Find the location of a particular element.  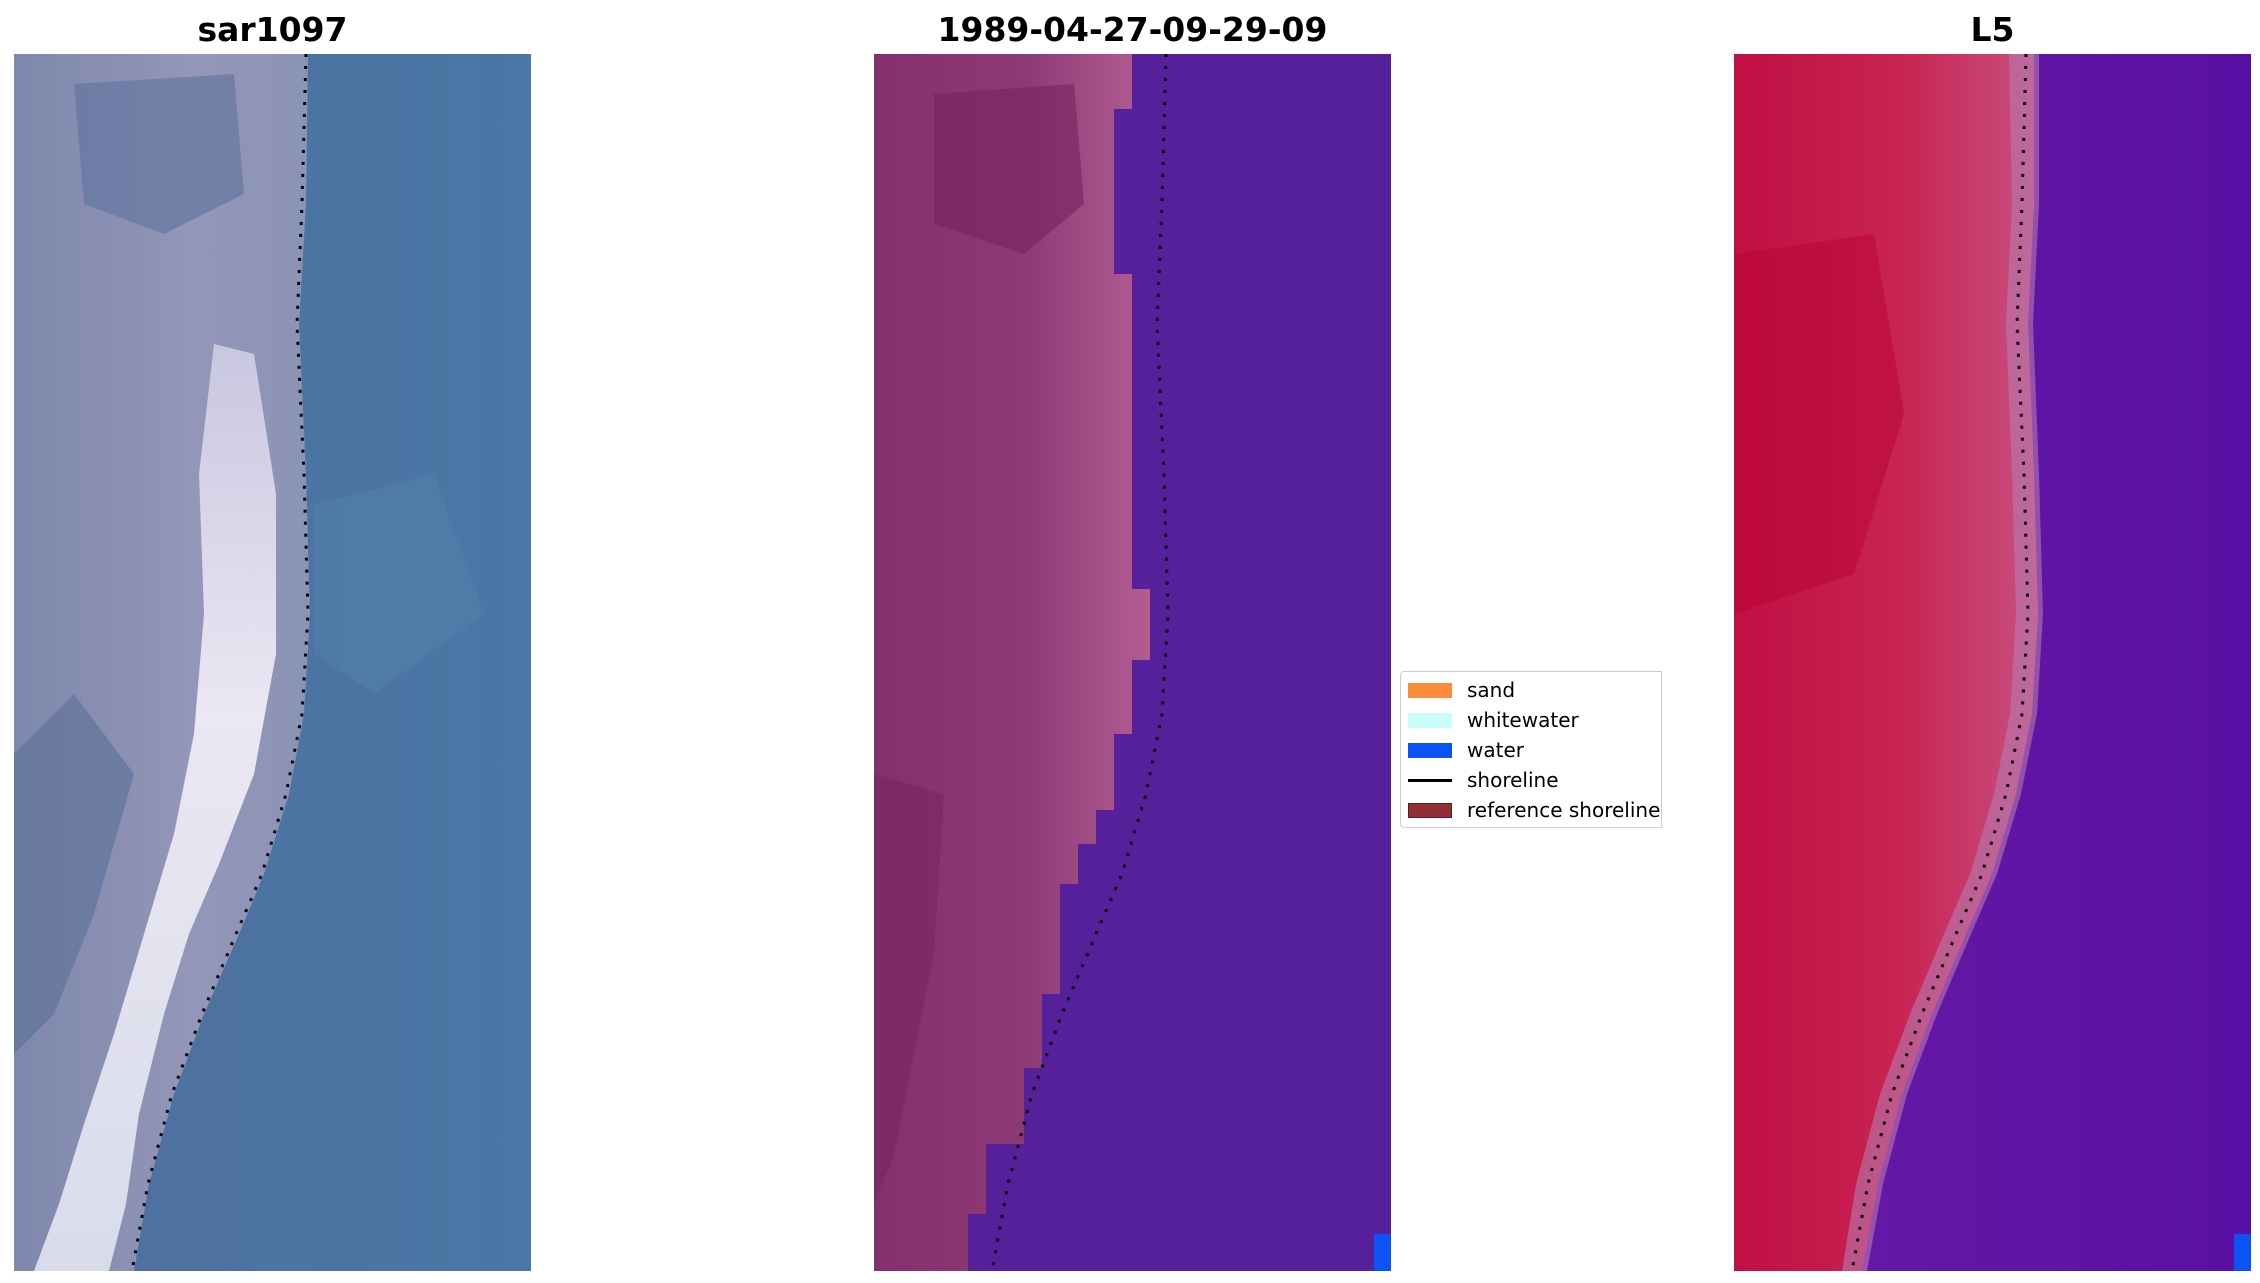

legend-item-whitewater: whitewater is located at coordinates (1493, 720).